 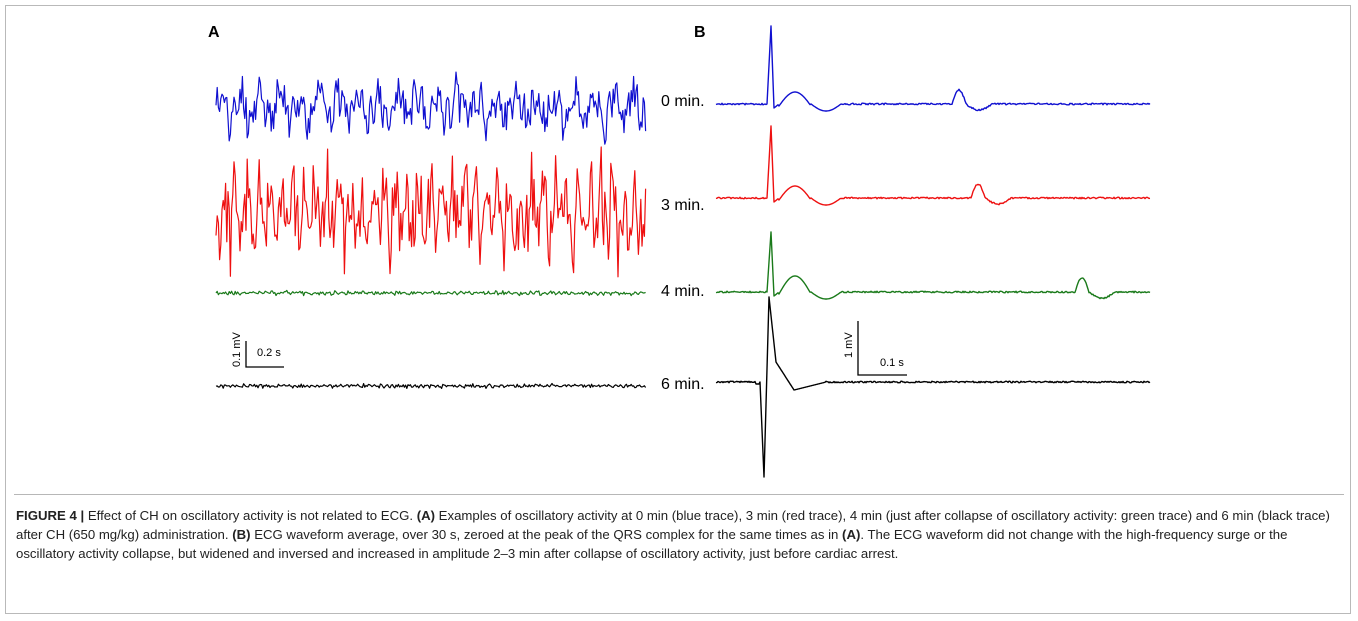 What do you see at coordinates (679, 494) in the screenshot?
I see `caption-divider` at bounding box center [679, 494].